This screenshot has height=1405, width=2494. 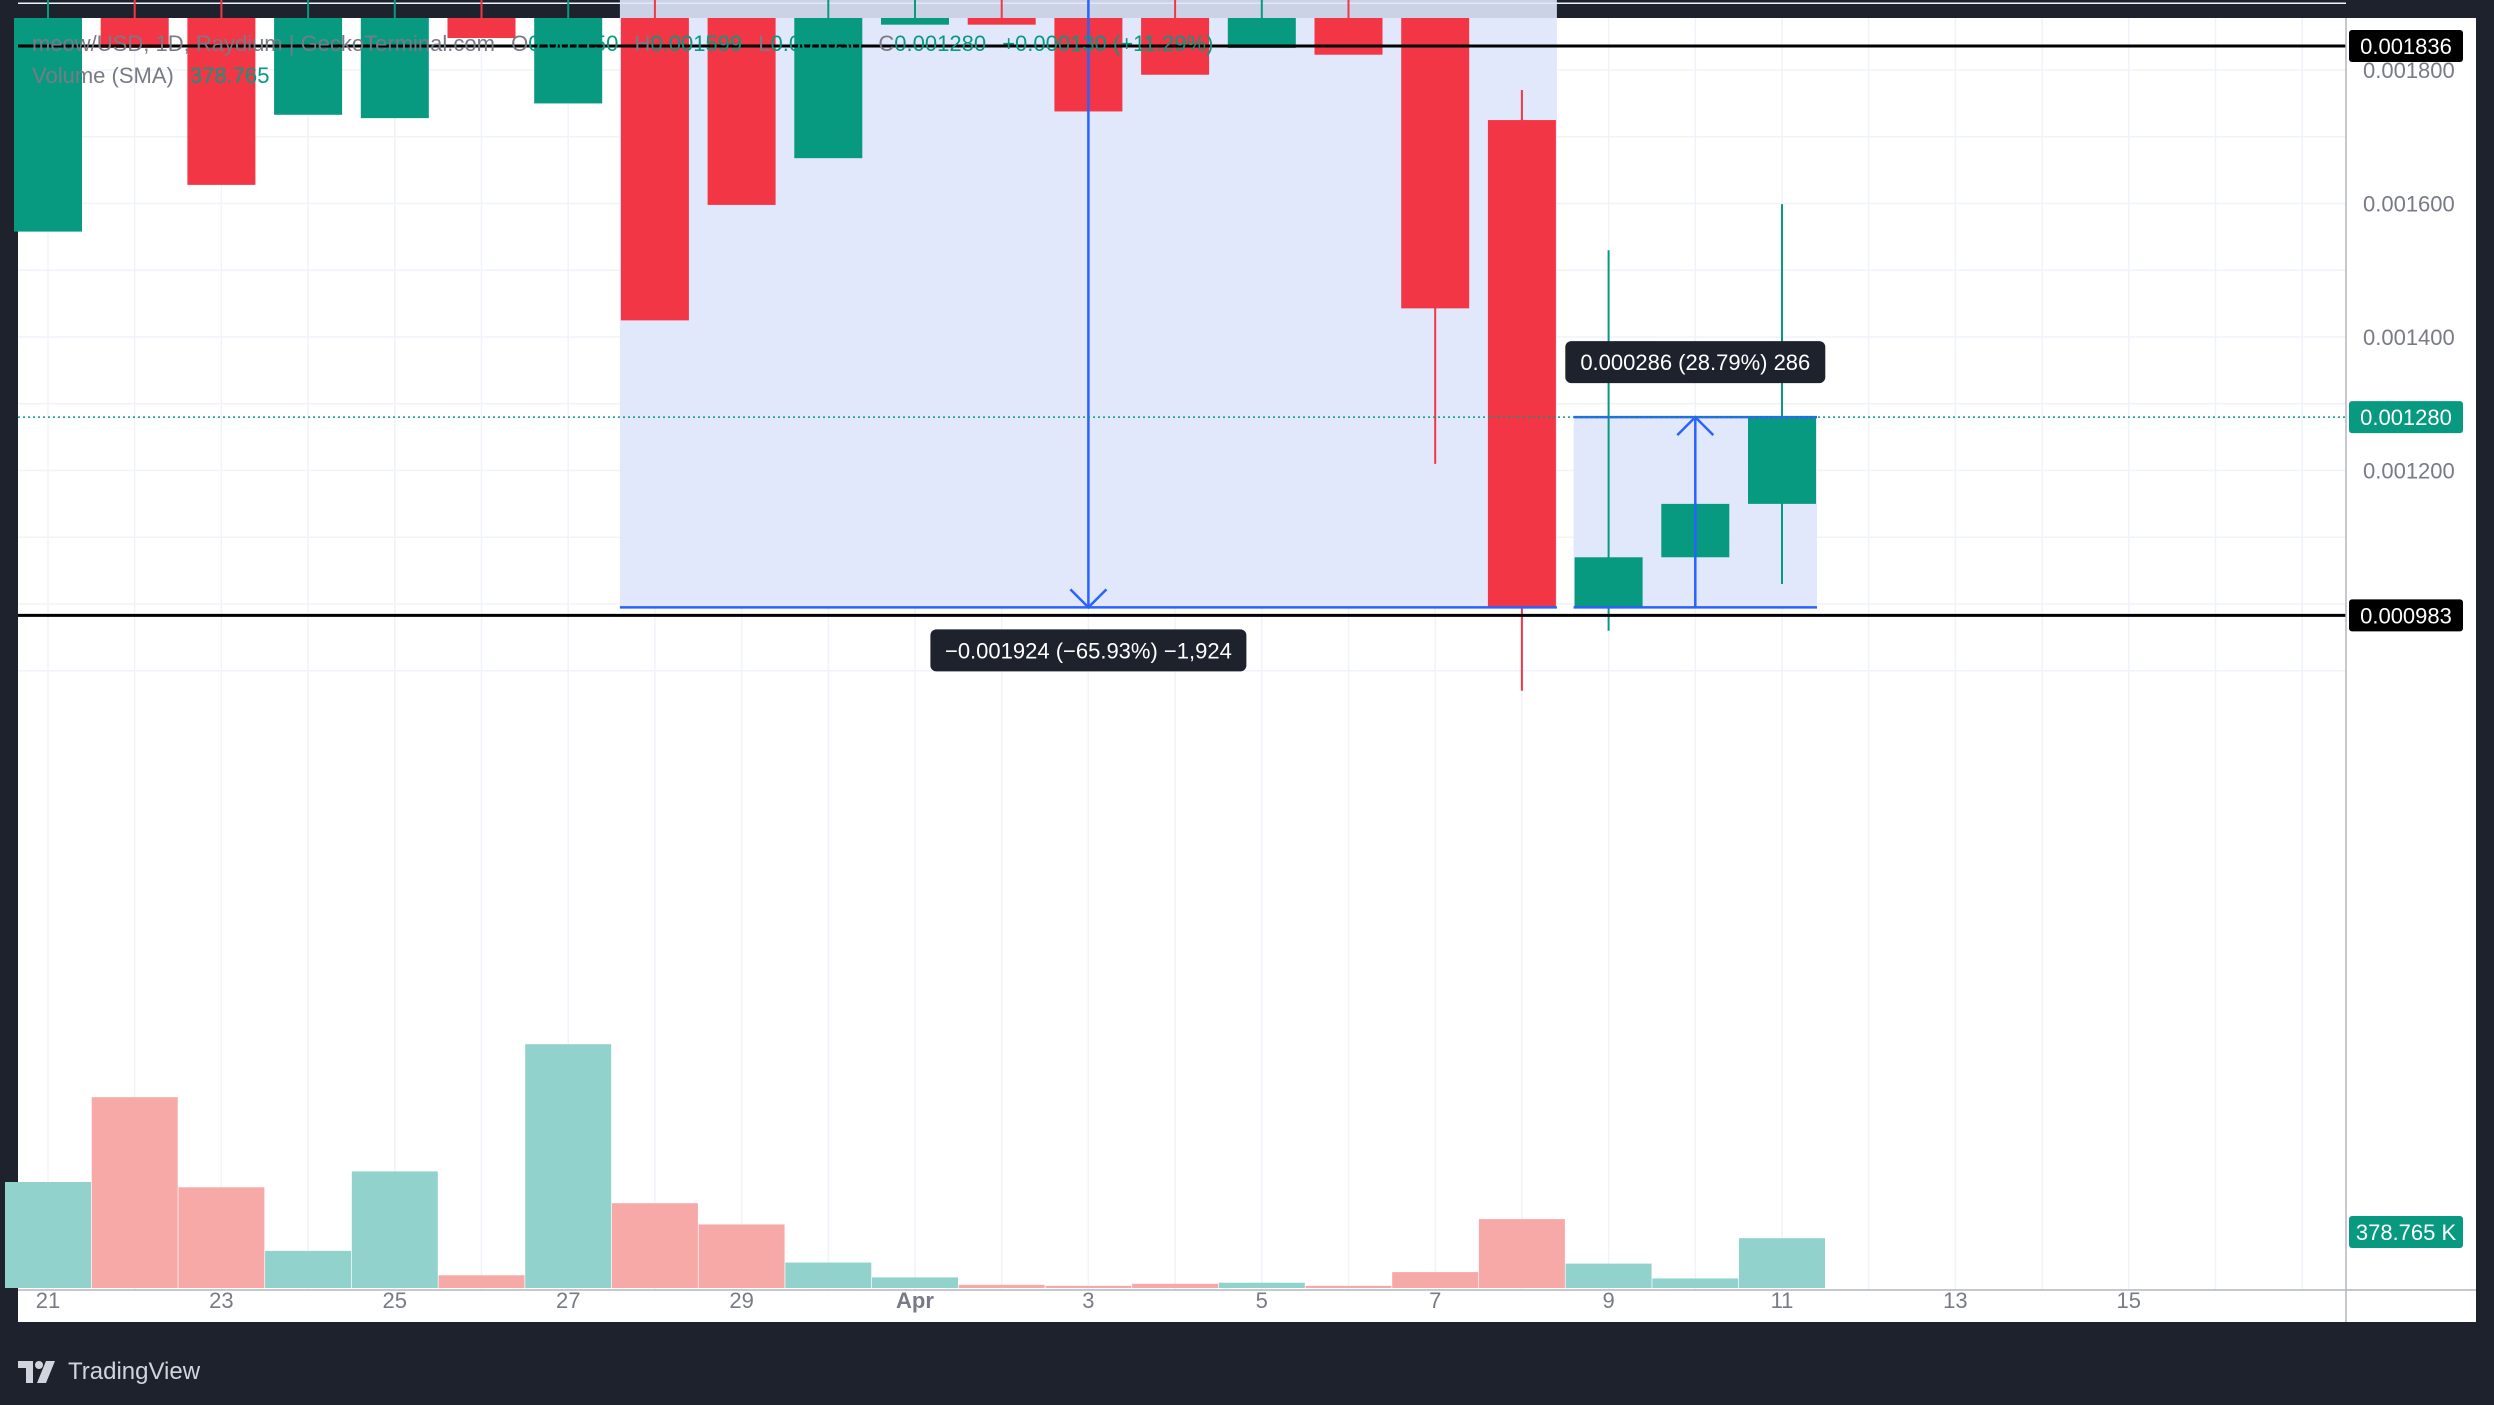 I want to click on last-price-badge, so click(x=2406, y=417).